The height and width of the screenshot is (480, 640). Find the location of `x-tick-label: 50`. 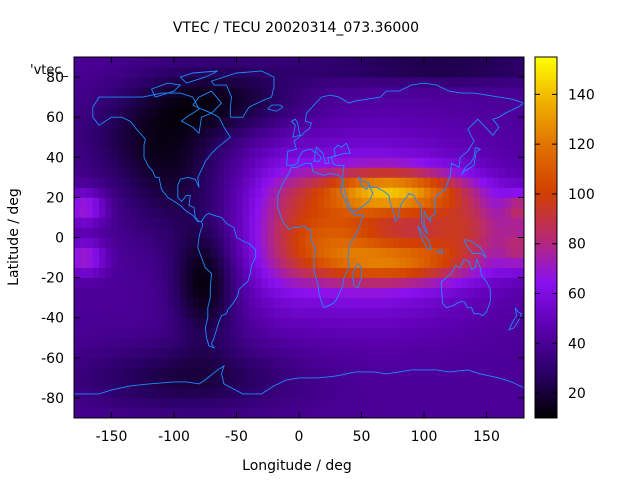

x-tick-label: 50 is located at coordinates (362, 437).